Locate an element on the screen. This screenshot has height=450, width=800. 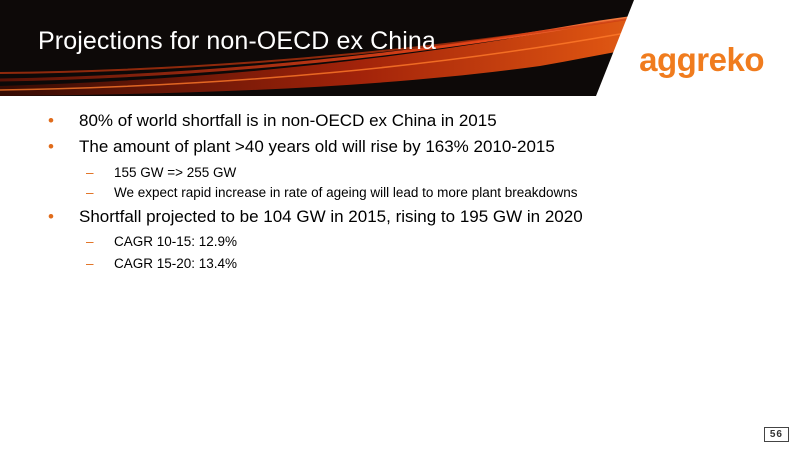
sub-bullet-text: CAGR 15-20: 13.4% is located at coordinates (176, 263).